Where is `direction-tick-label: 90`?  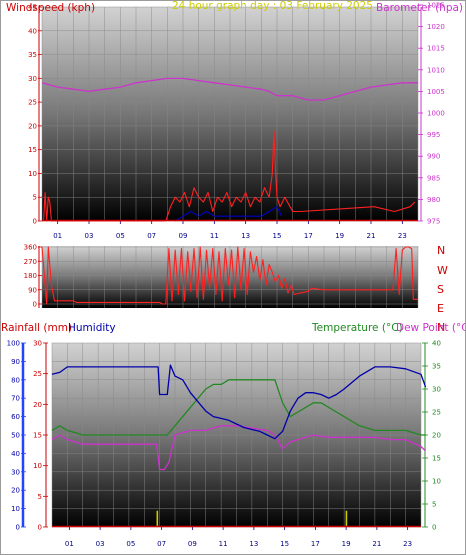
direction-tick-label: 90 is located at coordinates (32, 290).